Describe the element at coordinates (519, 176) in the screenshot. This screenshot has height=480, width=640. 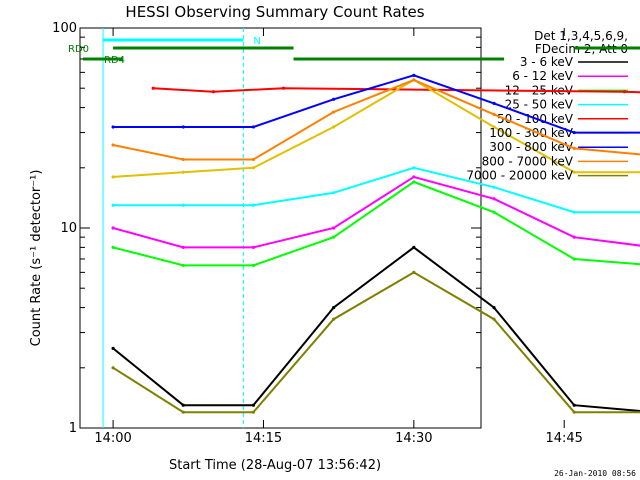
I see `legend-label-7000-20000-kev: 7000 - 20000 keV` at that location.